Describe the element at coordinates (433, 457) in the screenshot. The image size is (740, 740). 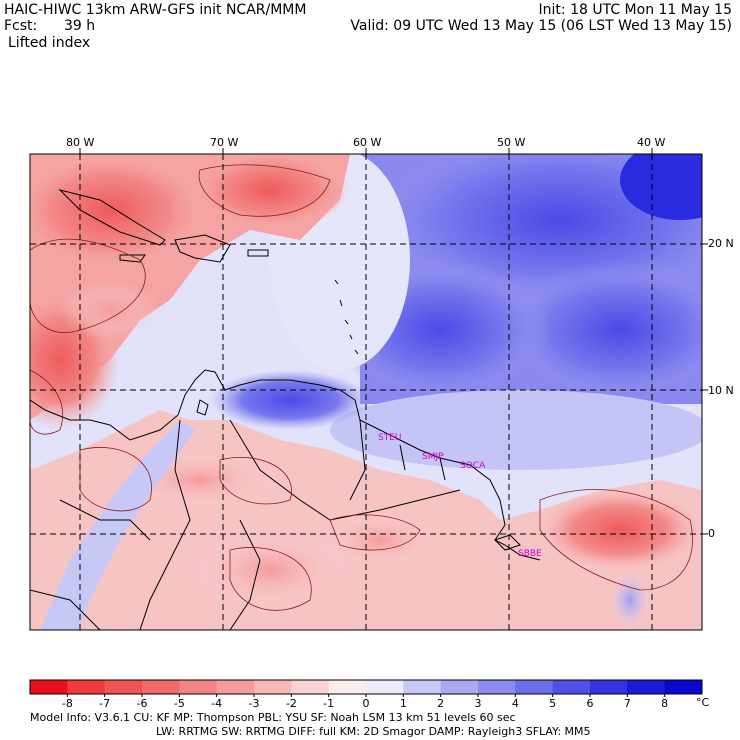
I see `place-label-smjp: SMJP` at that location.